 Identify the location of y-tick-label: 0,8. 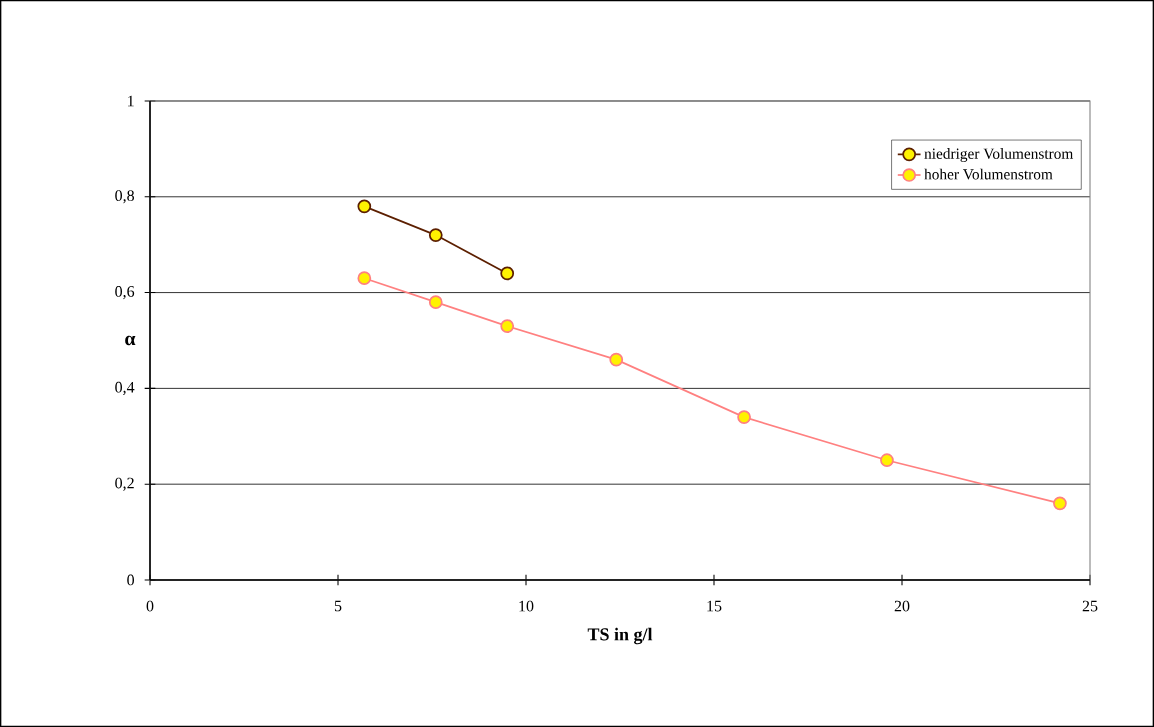
(125, 197).